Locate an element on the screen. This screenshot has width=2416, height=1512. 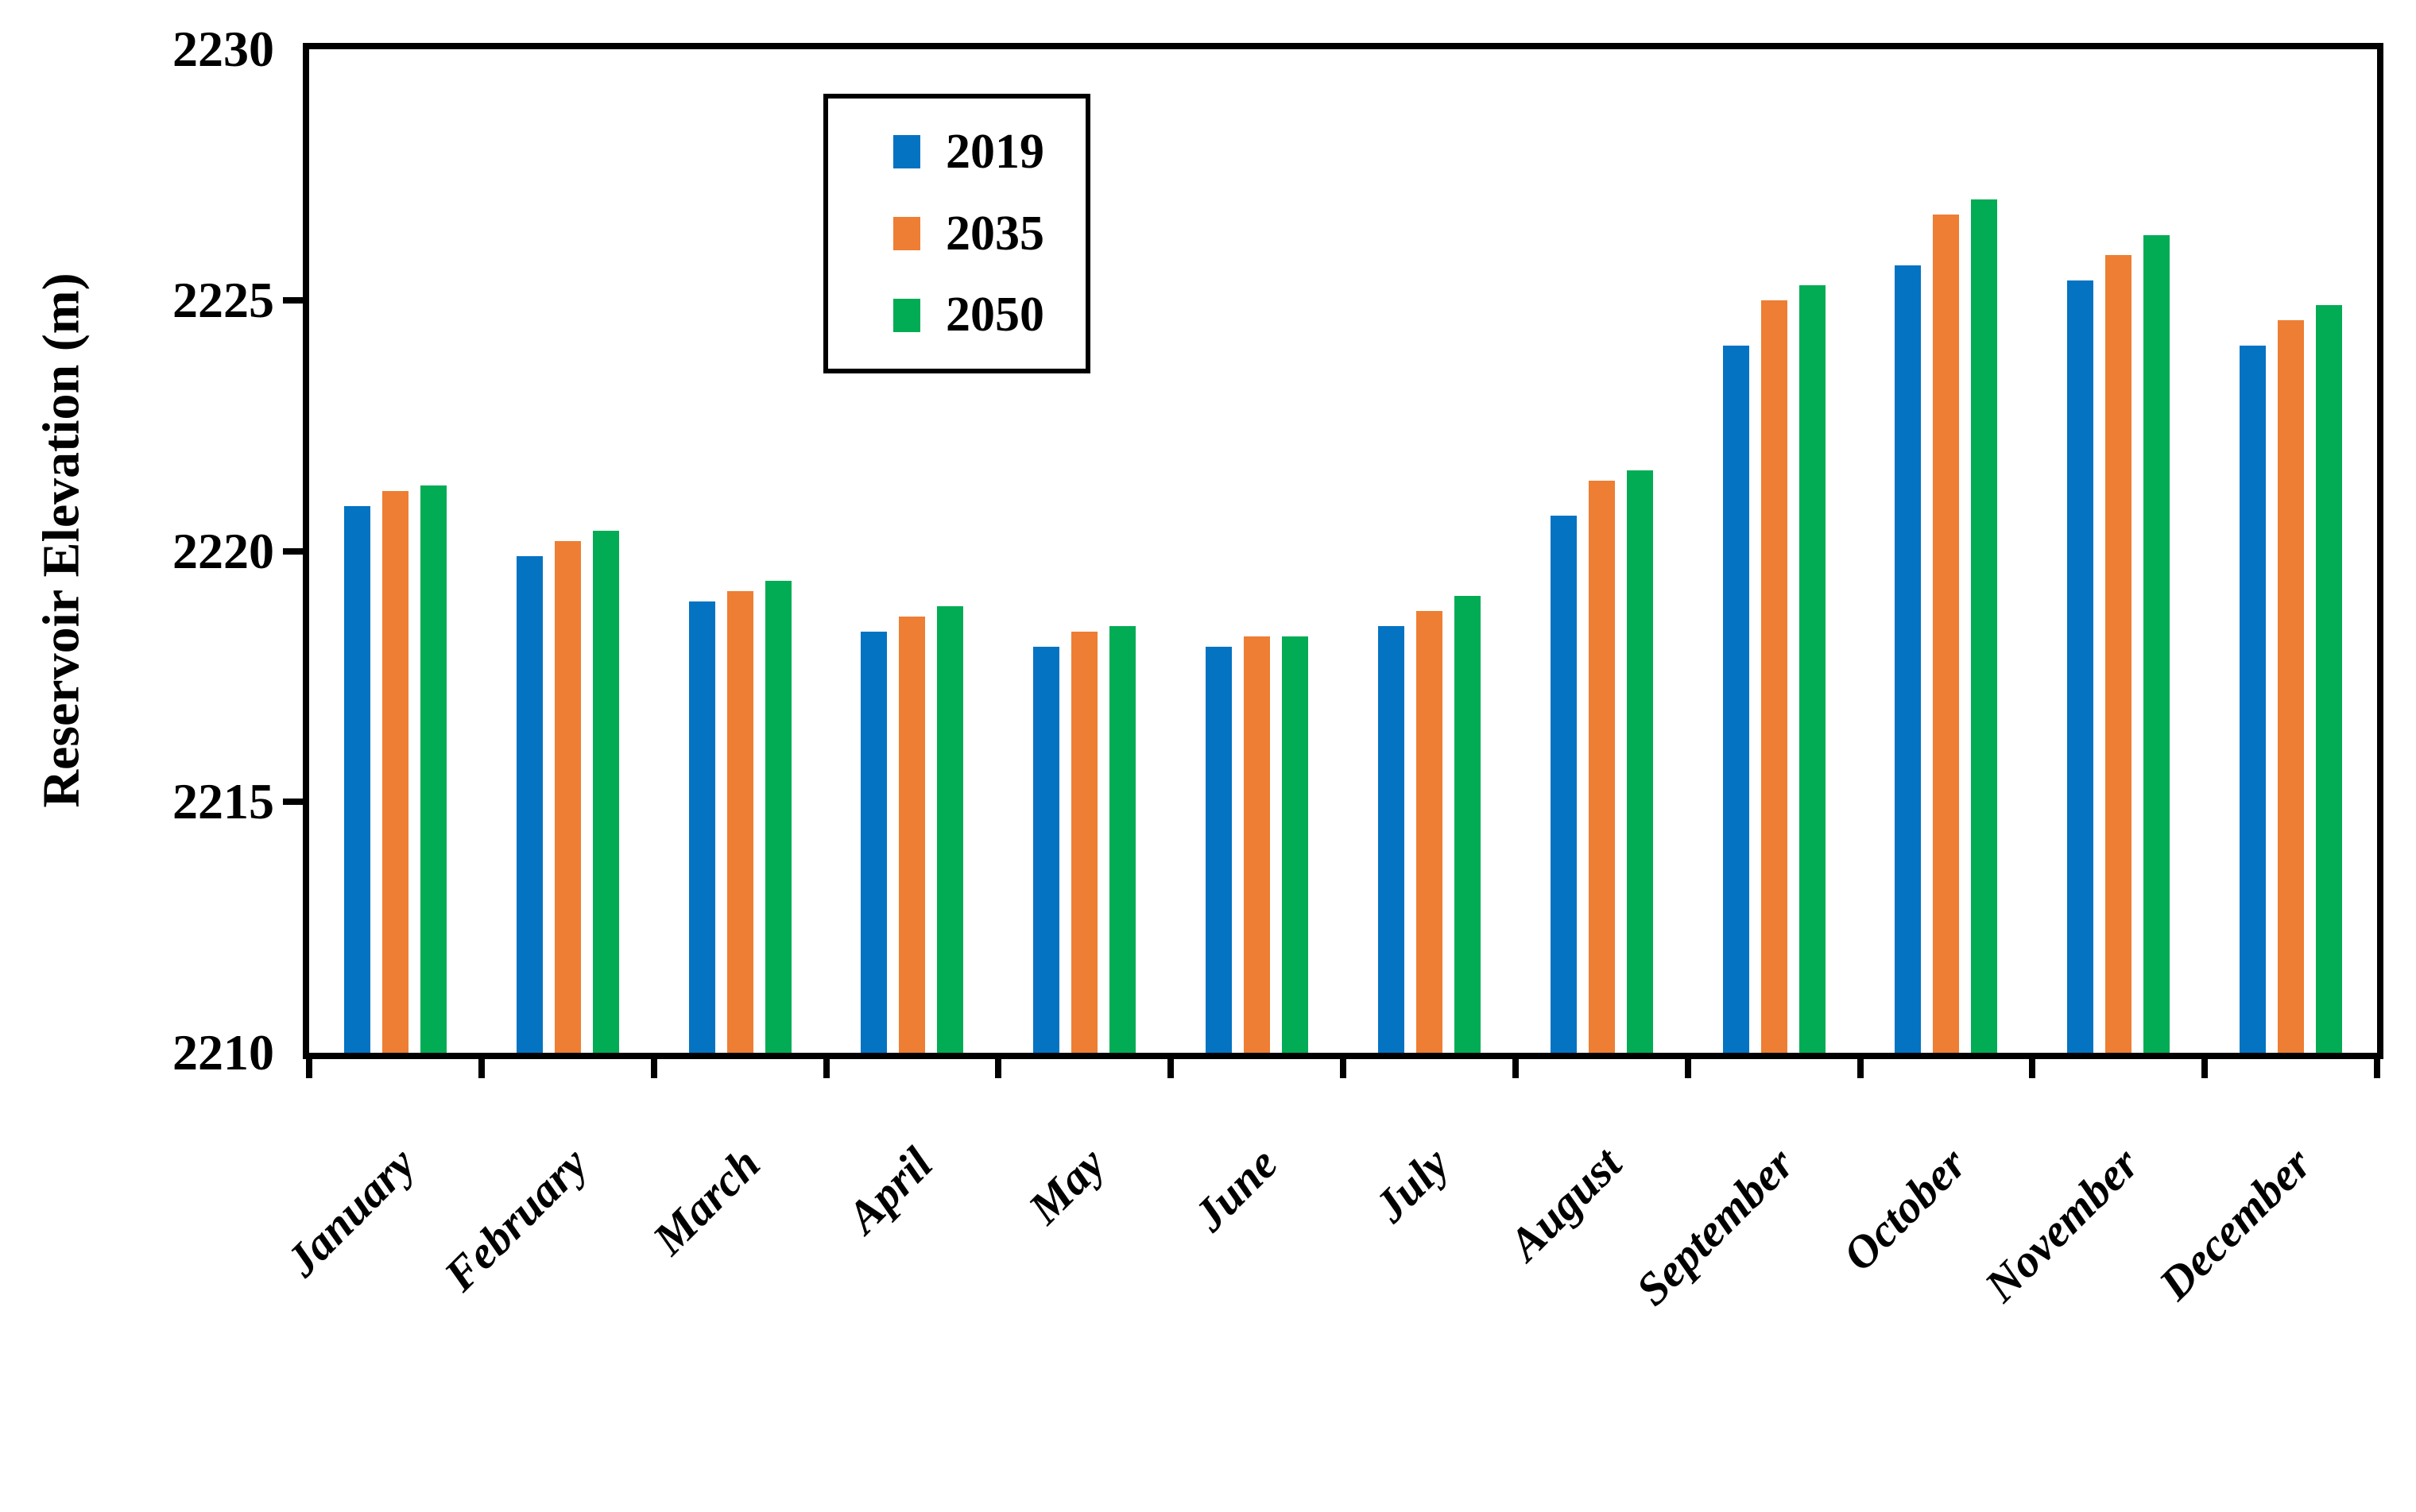
legend-label: 2050 is located at coordinates (995, 315).